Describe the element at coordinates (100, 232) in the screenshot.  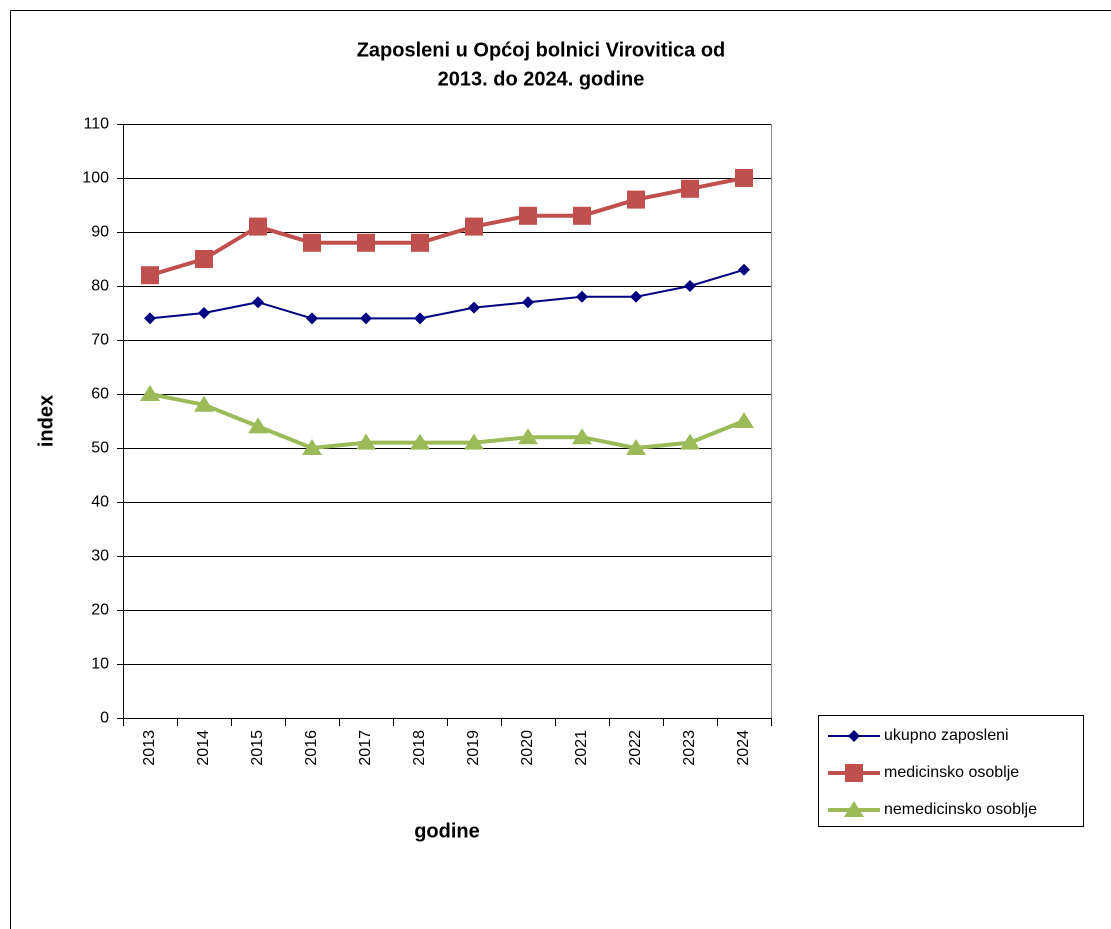
I see `y-tick-label: 90` at that location.